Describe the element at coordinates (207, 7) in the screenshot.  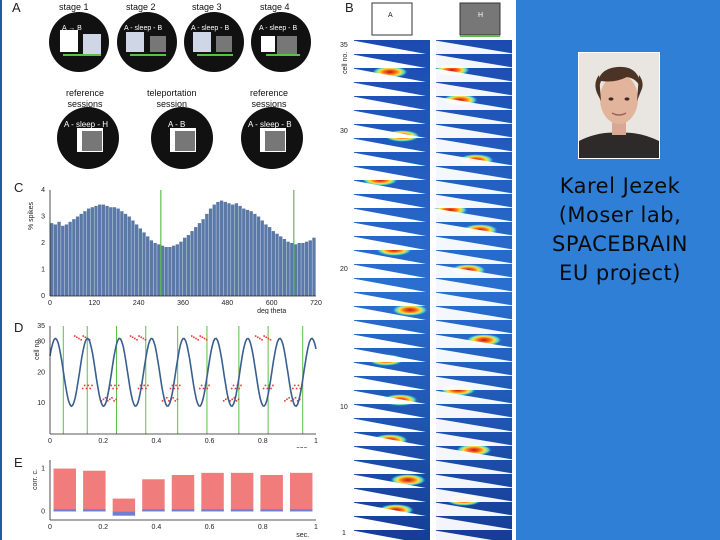
I see `stage-3-label: stage 3` at that location.